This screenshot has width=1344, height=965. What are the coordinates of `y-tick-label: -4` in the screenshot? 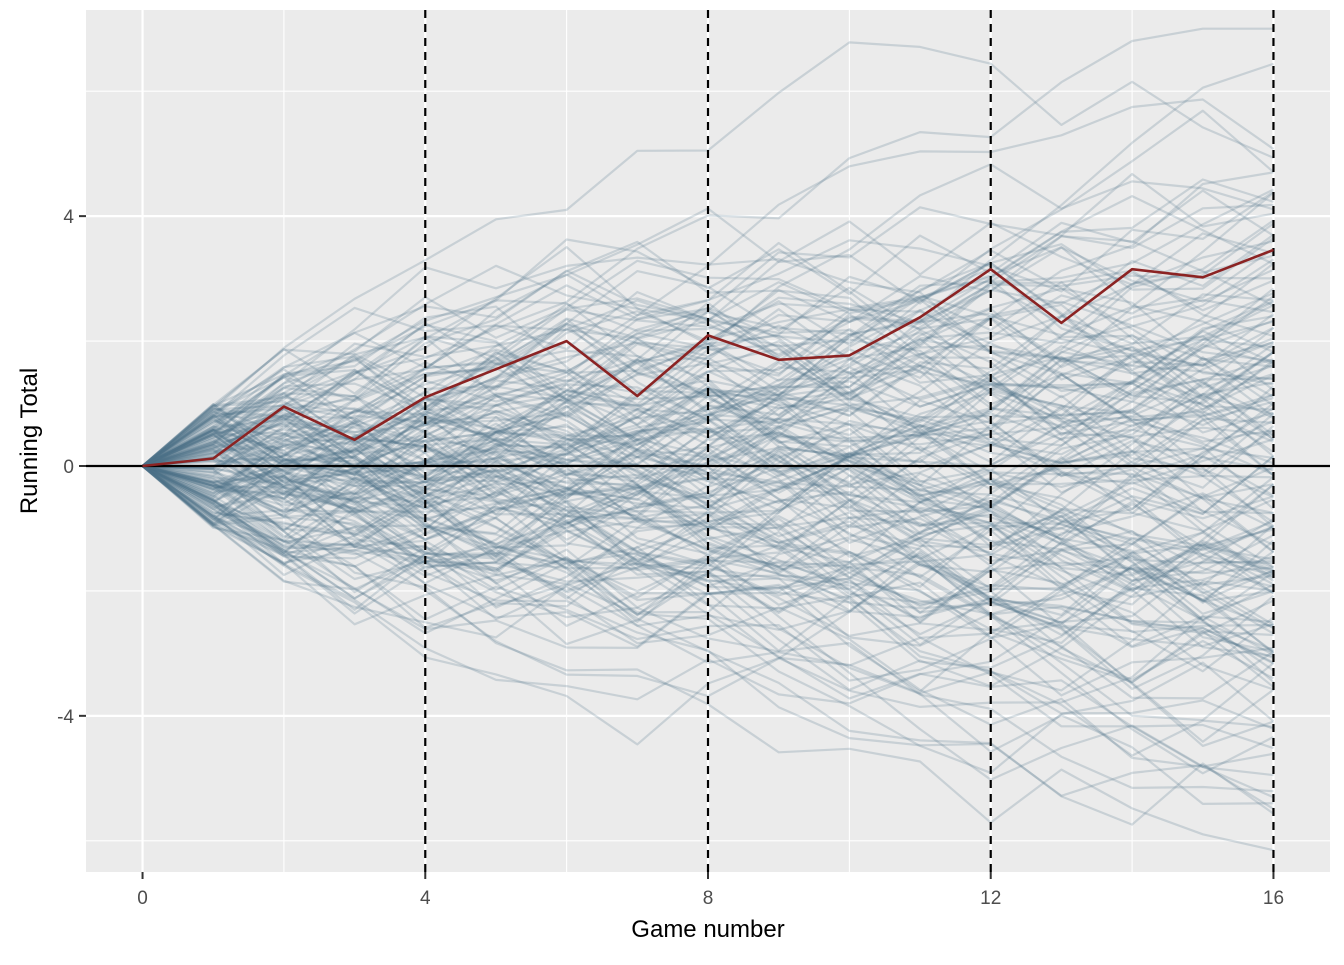 It's located at (65, 717).